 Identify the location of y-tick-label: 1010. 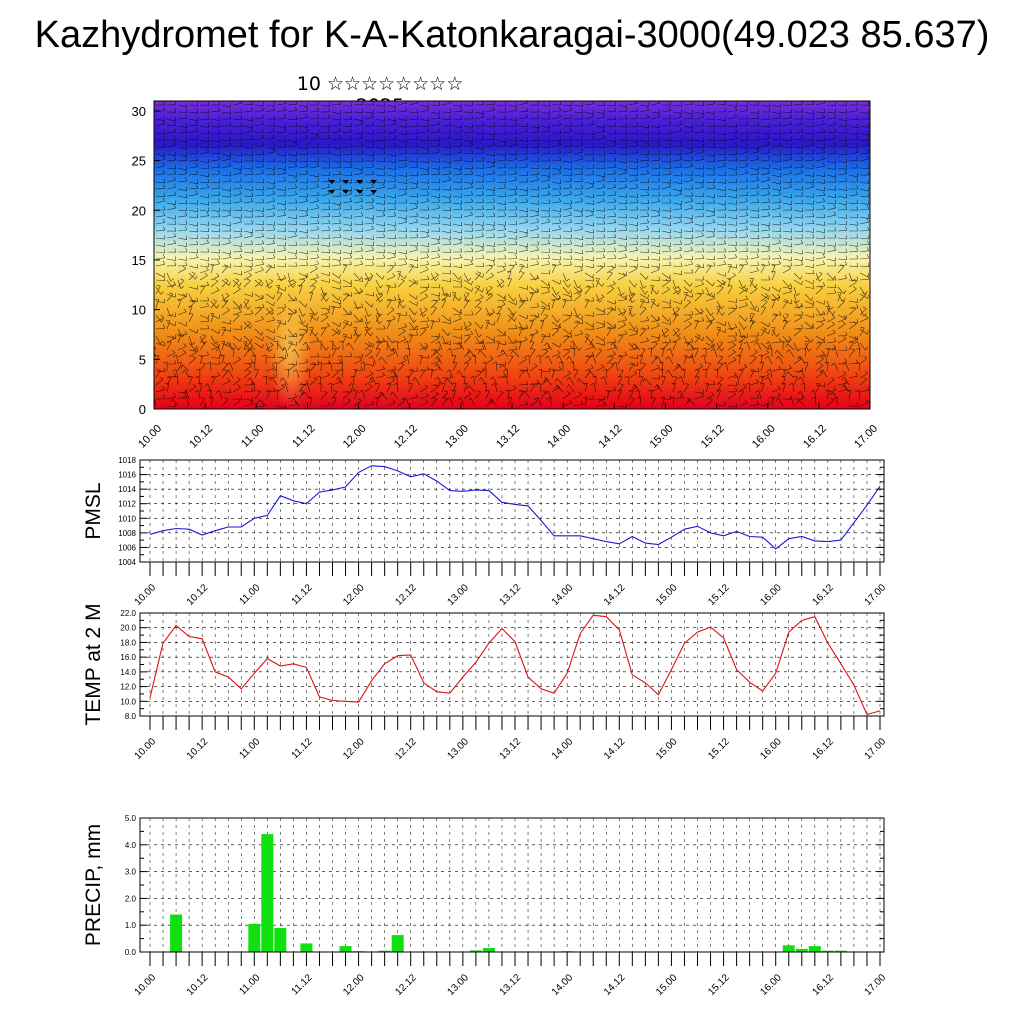
(127, 518).